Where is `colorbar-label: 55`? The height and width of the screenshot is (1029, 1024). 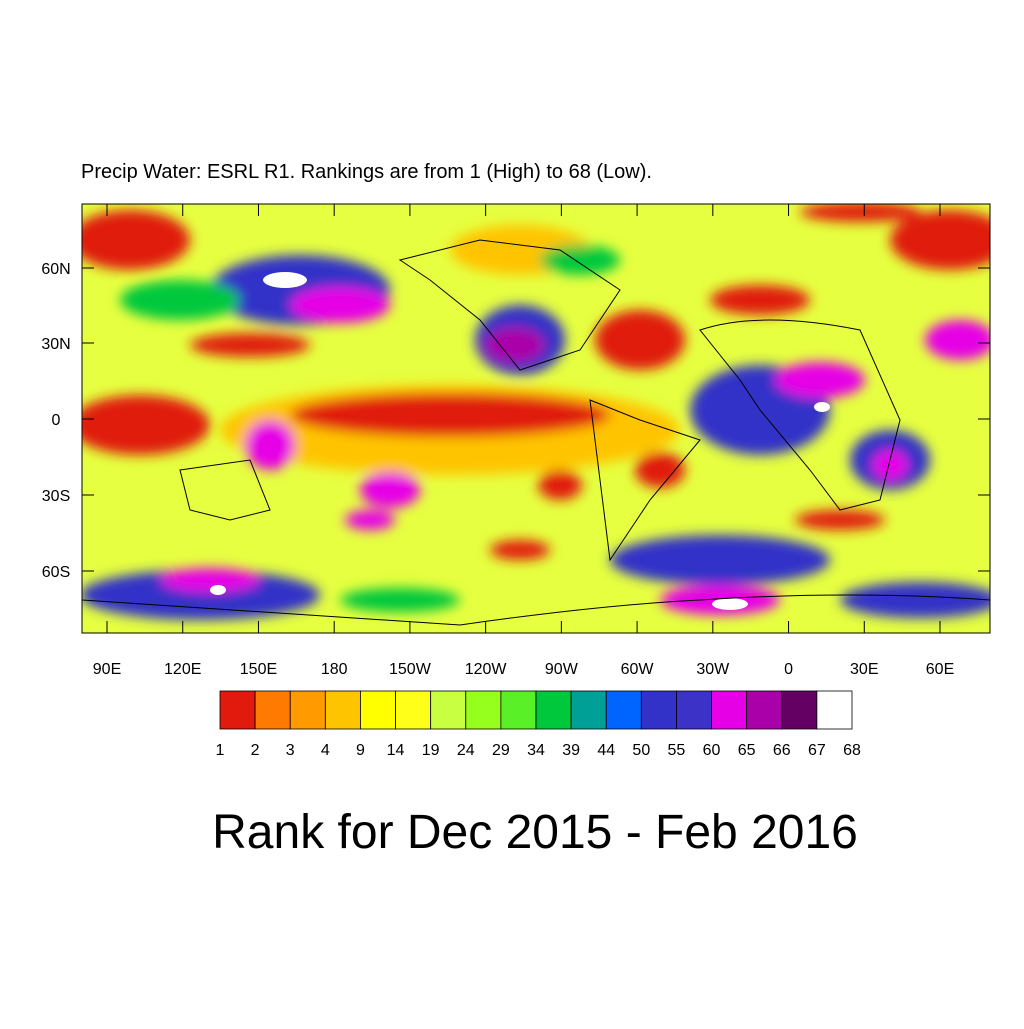
colorbar-label: 55 is located at coordinates (677, 750).